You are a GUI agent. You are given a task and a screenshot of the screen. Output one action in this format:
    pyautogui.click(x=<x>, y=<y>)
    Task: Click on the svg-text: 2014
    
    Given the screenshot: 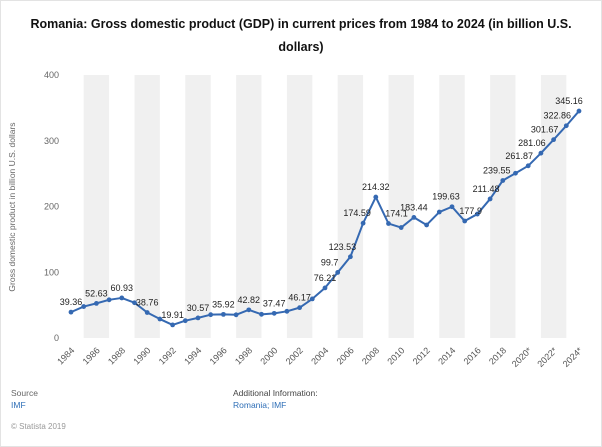 What is the action you would take?
    pyautogui.click(x=446, y=355)
    